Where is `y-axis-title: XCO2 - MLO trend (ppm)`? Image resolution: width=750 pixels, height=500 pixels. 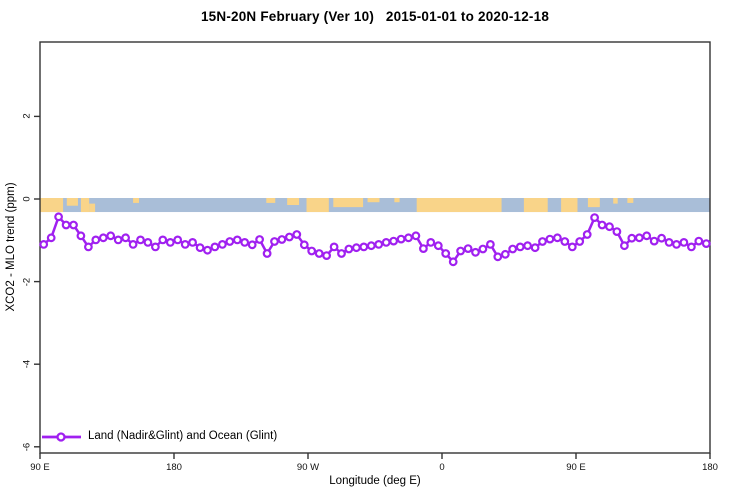
y-axis-title: XCO2 - MLO trend (ppm) is located at coordinates (11, 247).